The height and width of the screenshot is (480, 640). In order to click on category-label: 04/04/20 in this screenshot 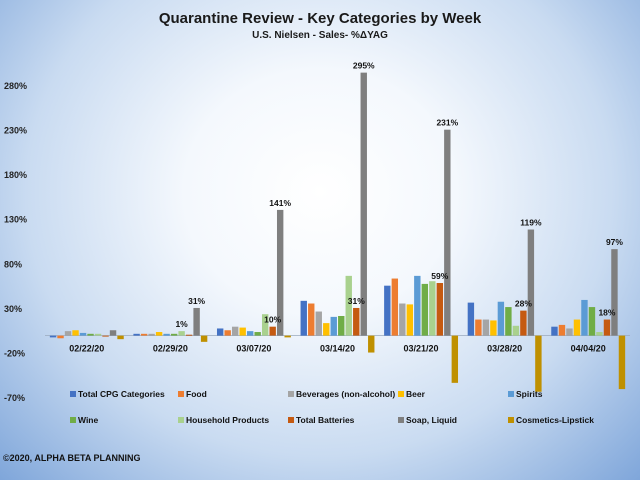, I will do `click(588, 349)`.